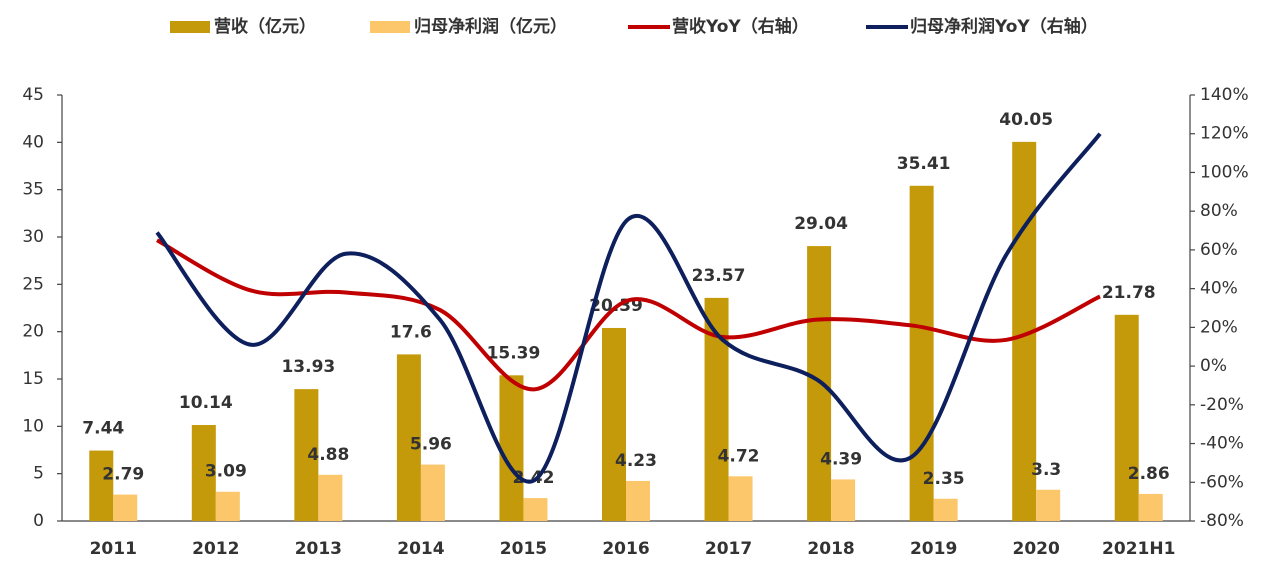  Describe the element at coordinates (113, 549) in the screenshot. I see `x-tick-label: 2011` at that location.